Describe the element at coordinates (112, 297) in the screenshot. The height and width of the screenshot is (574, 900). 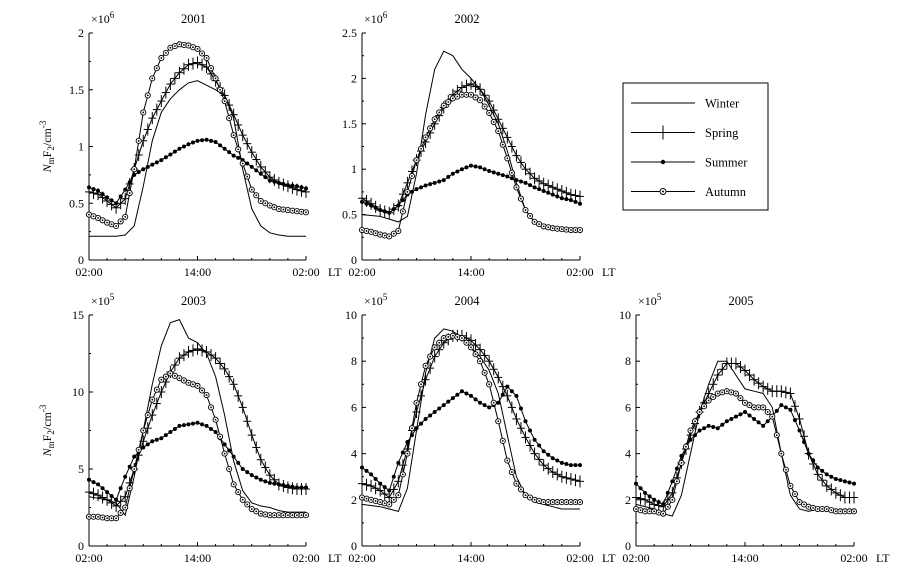
I see `scale-exponent: 5` at that location.